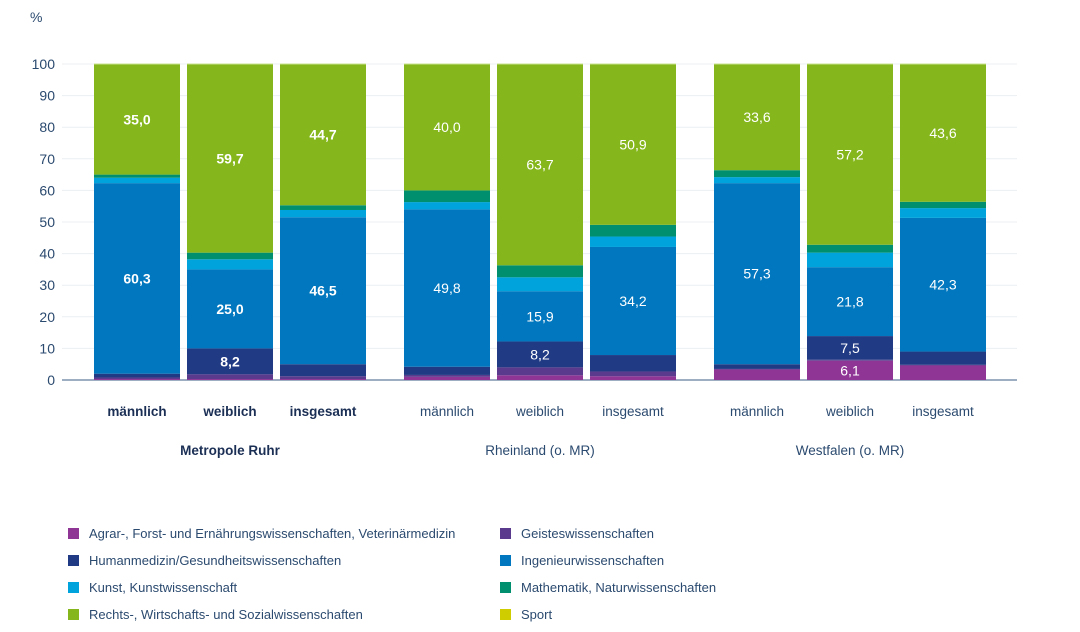 This screenshot has height=632, width=1080. I want to click on bar-Westfalen (o. MR)-weiblich, so click(850, 221).